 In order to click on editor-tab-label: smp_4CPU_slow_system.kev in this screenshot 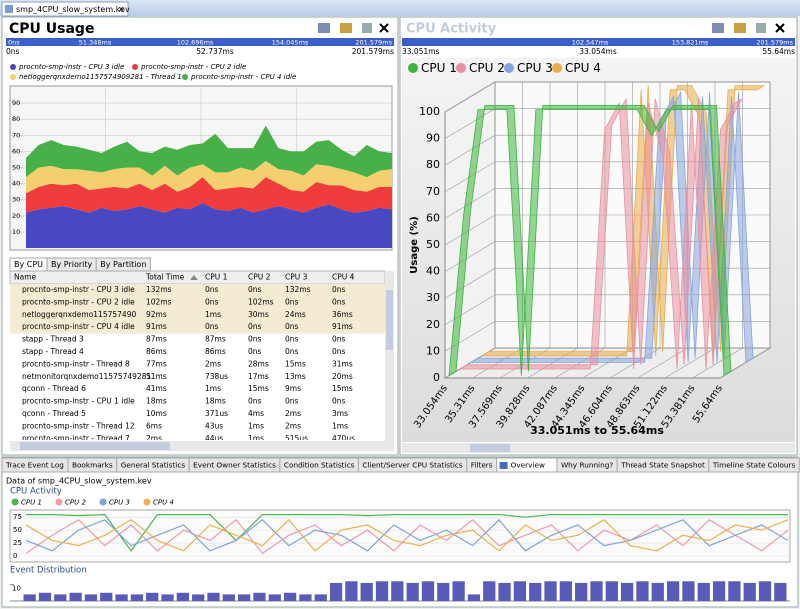, I will do `click(73, 9)`.